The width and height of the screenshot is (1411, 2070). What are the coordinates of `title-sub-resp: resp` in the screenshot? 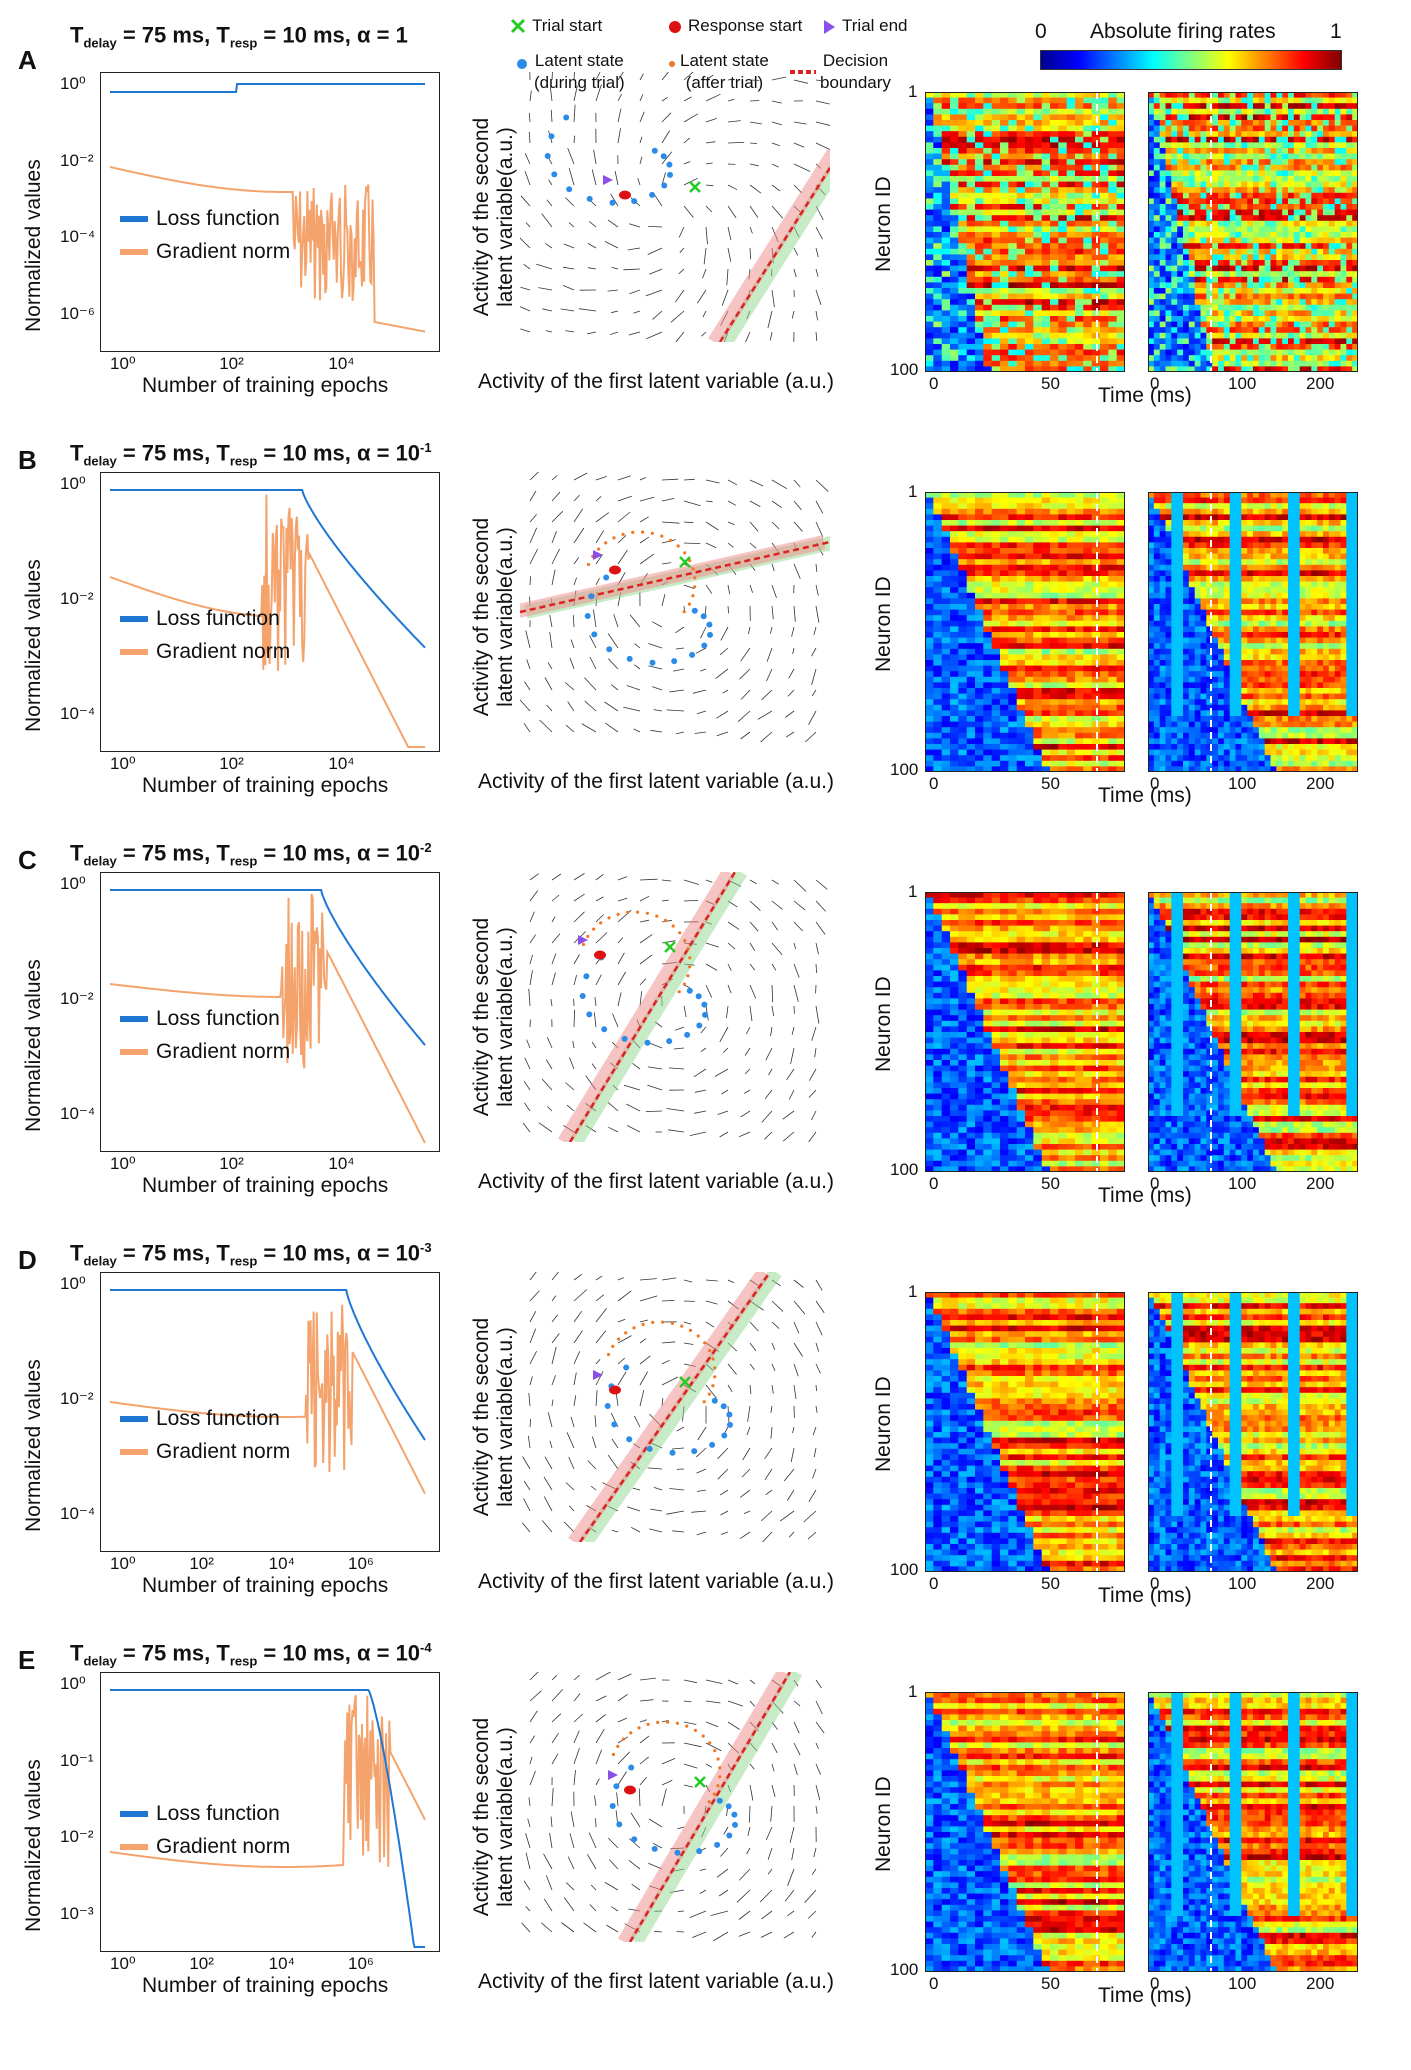 It's located at (243, 461).